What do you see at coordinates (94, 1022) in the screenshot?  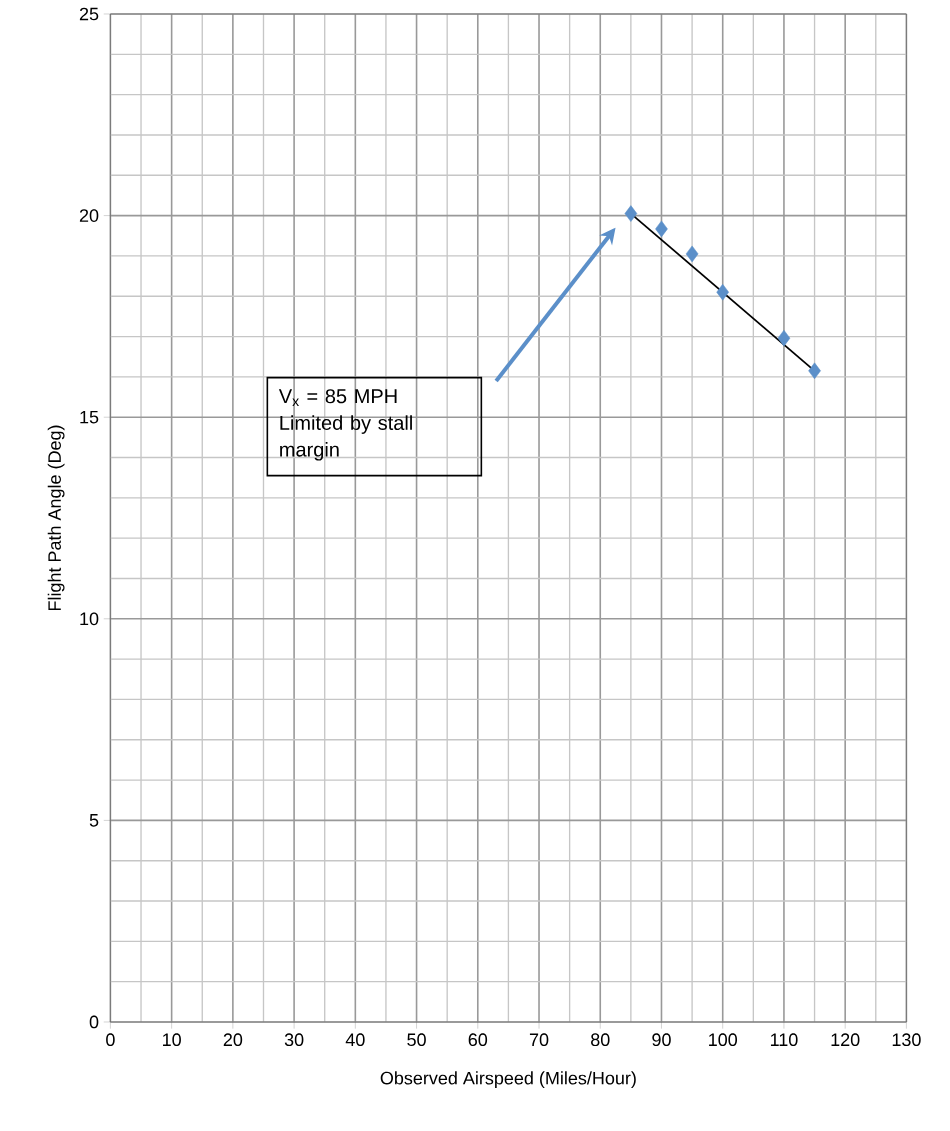 I see `y-tick-label: 0` at bounding box center [94, 1022].